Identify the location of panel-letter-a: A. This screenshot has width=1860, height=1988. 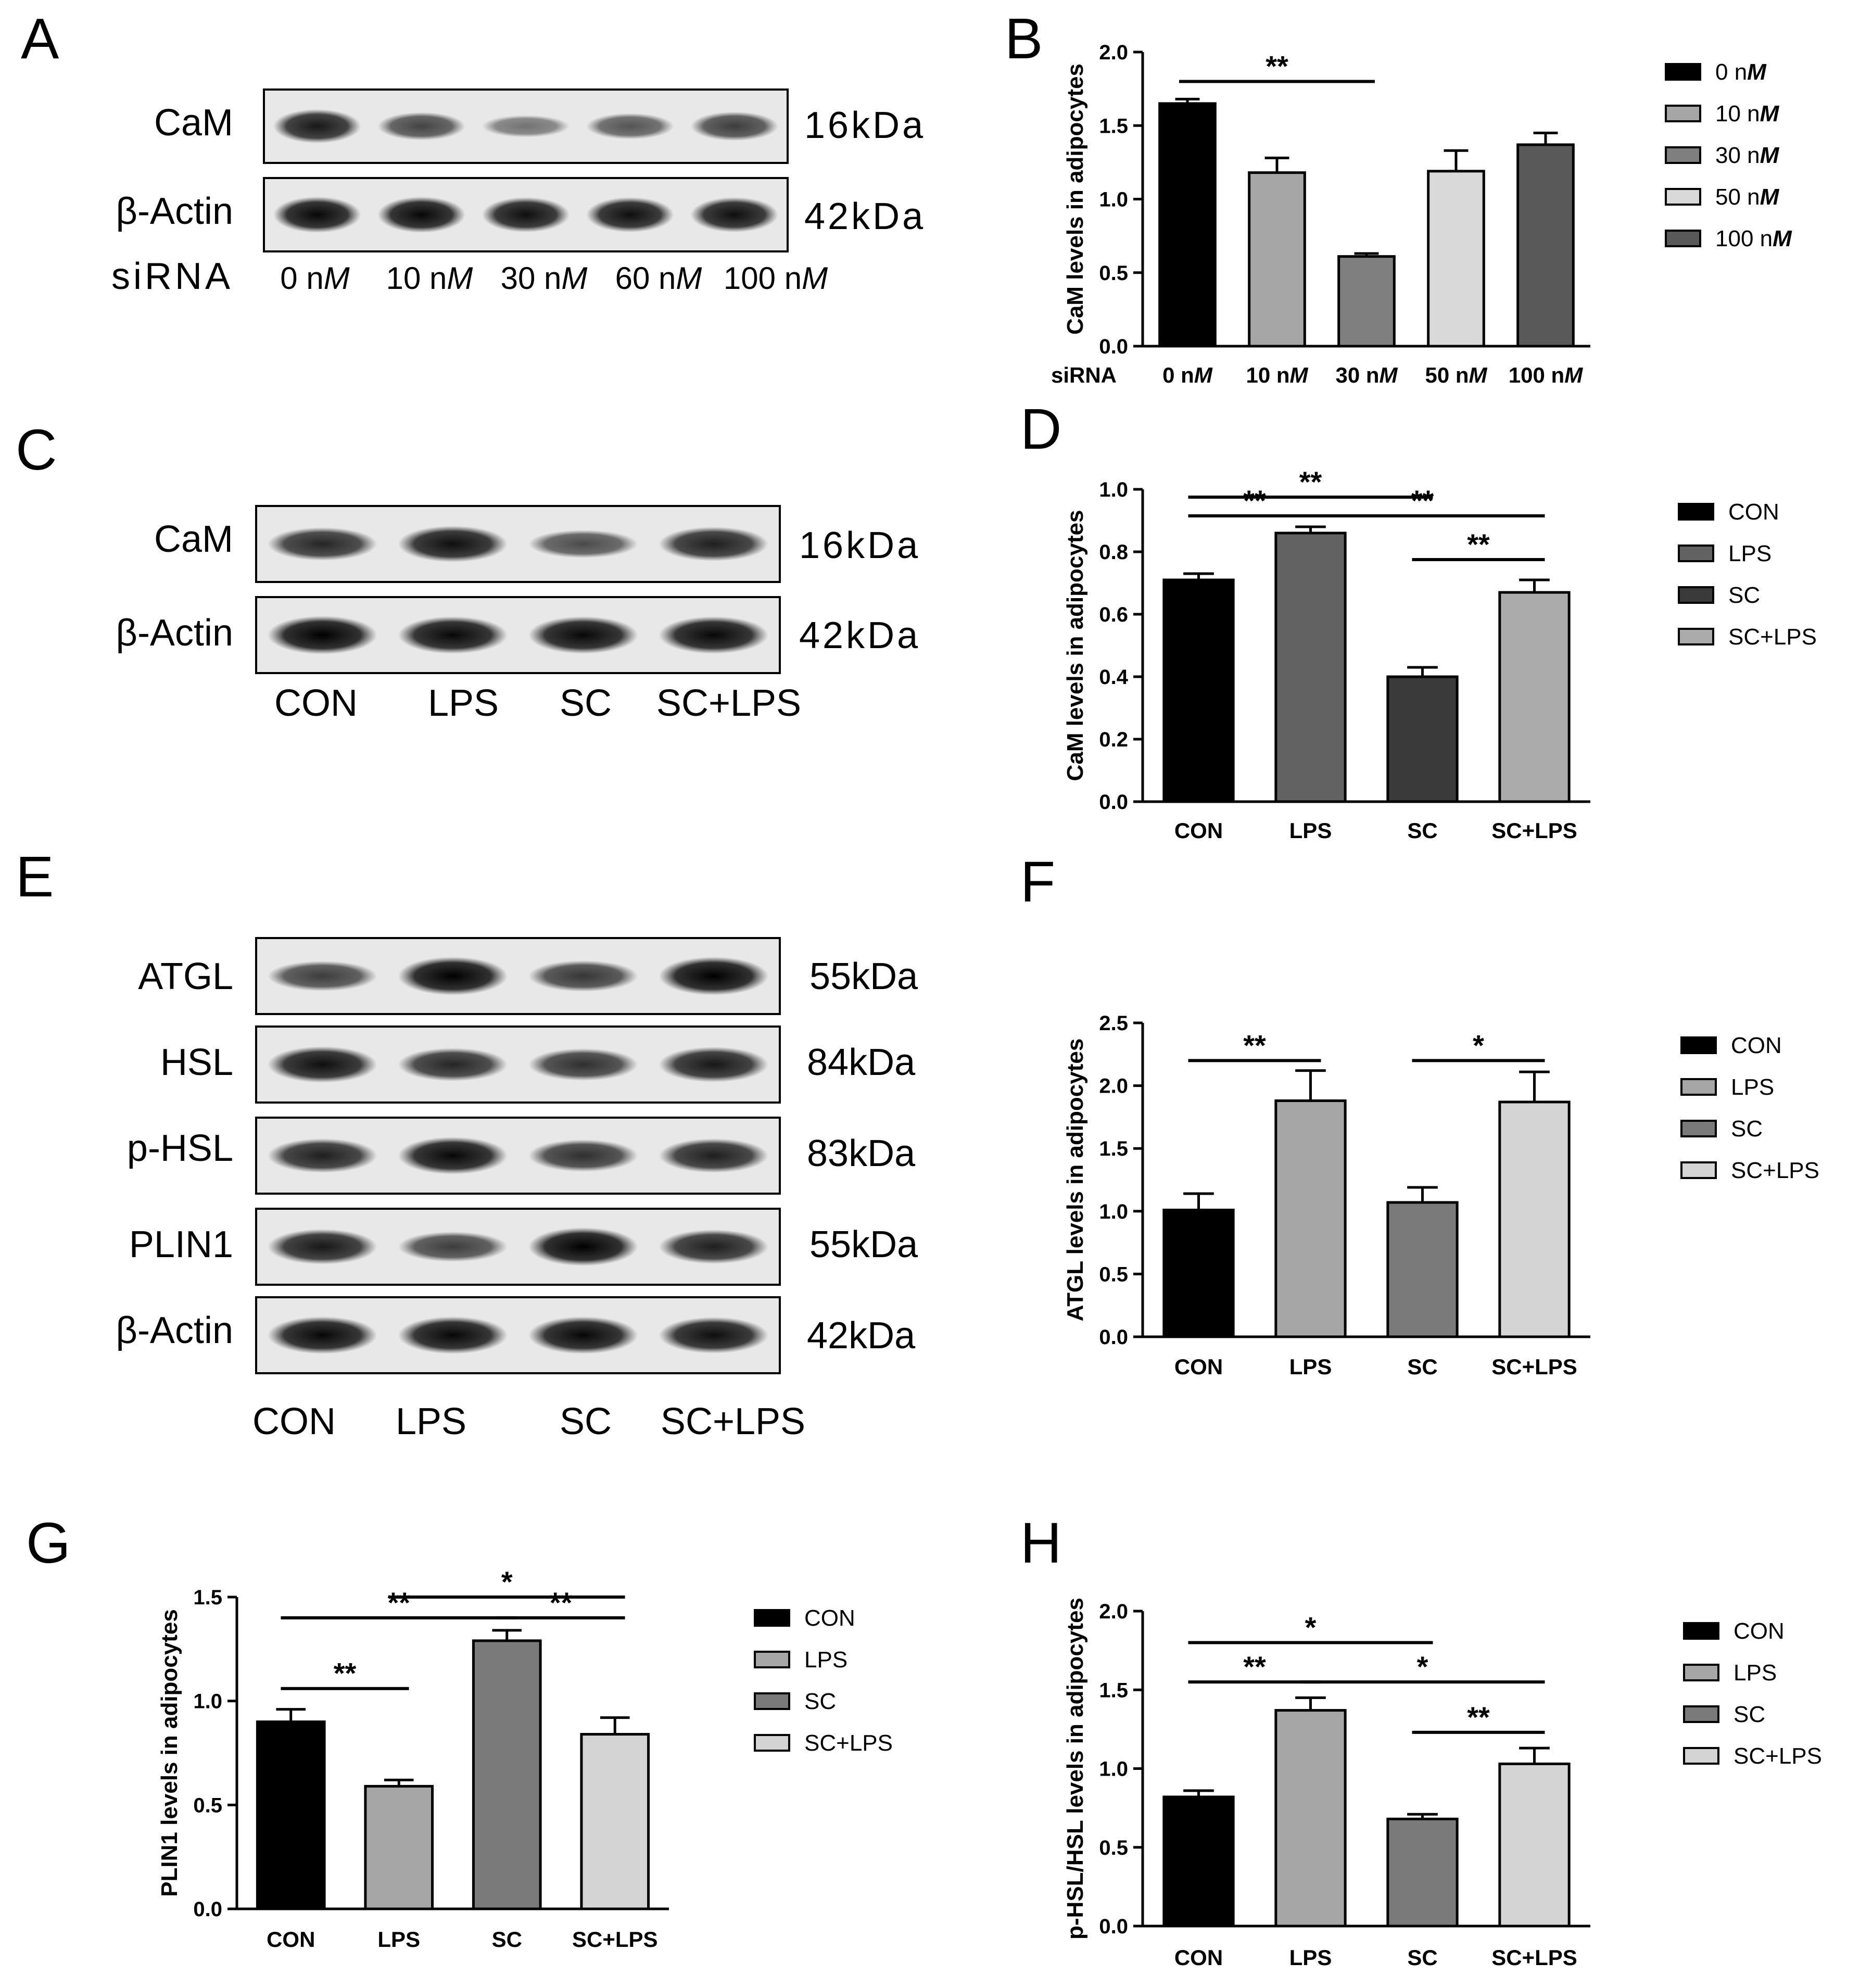
(40, 39).